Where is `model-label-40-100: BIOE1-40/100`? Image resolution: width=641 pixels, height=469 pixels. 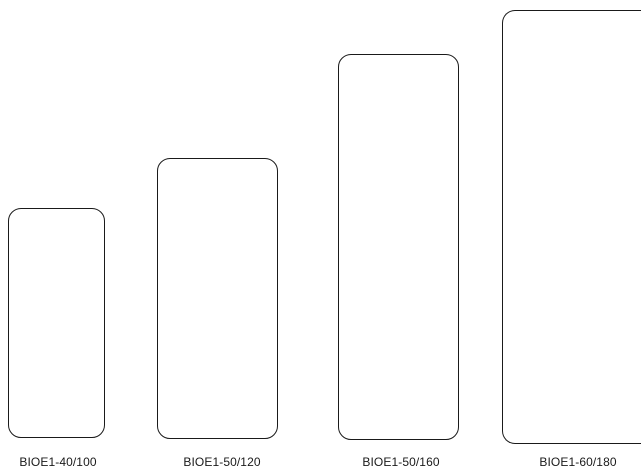 model-label-40-100: BIOE1-40/100 is located at coordinates (58, 462).